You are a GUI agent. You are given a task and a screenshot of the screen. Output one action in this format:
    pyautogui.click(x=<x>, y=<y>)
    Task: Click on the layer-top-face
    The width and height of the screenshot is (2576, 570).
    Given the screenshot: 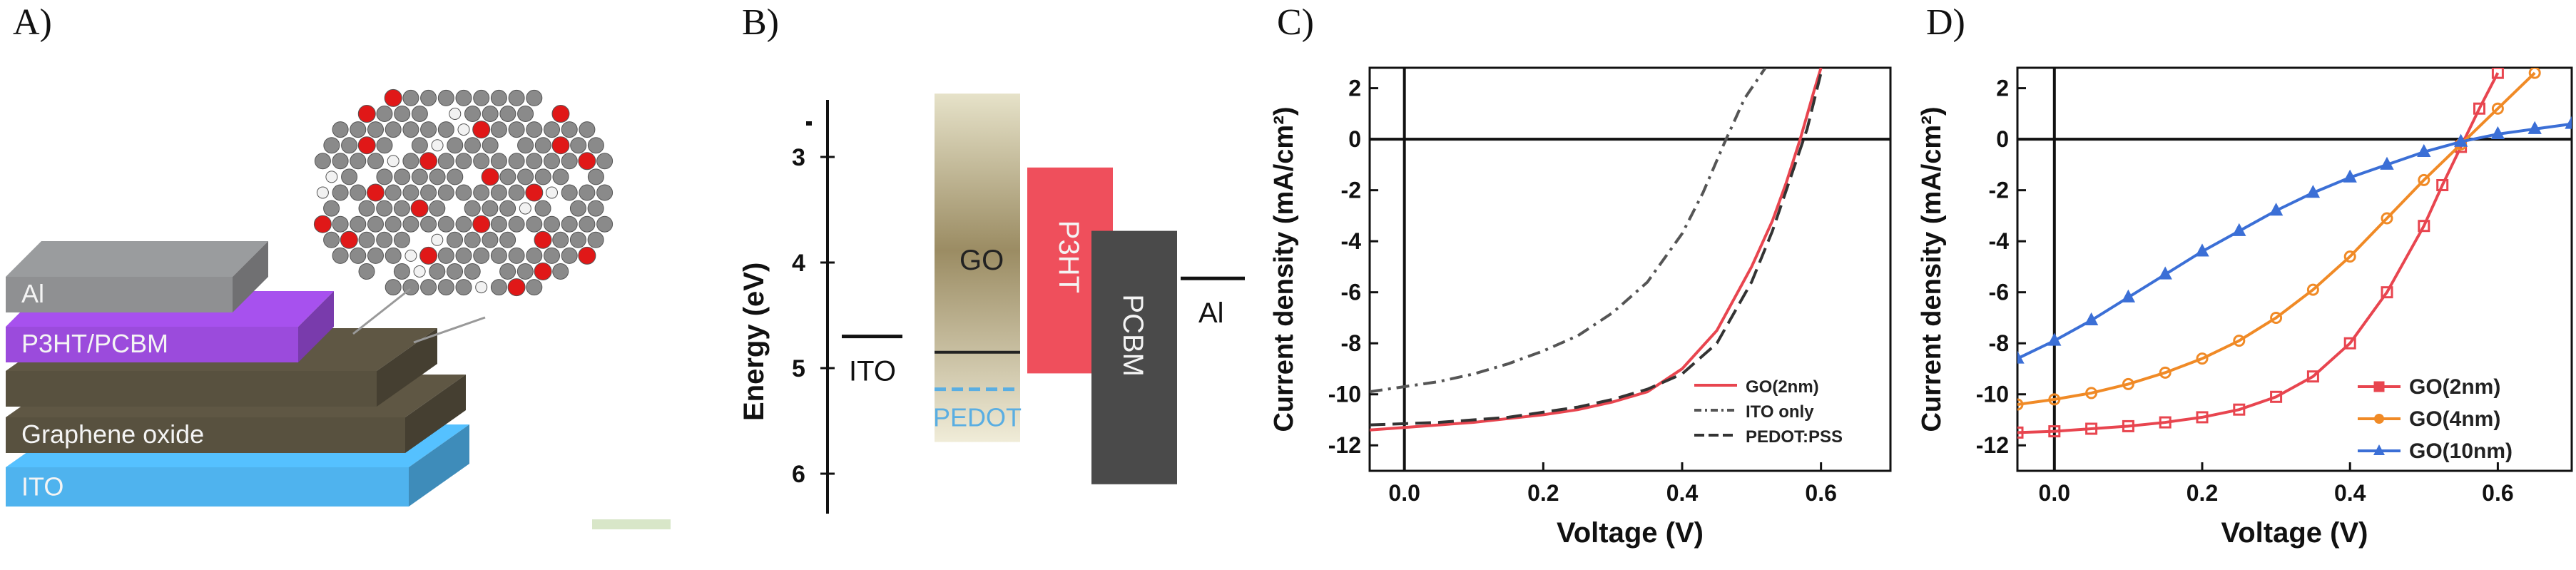 What is the action you would take?
    pyautogui.click(x=137, y=259)
    